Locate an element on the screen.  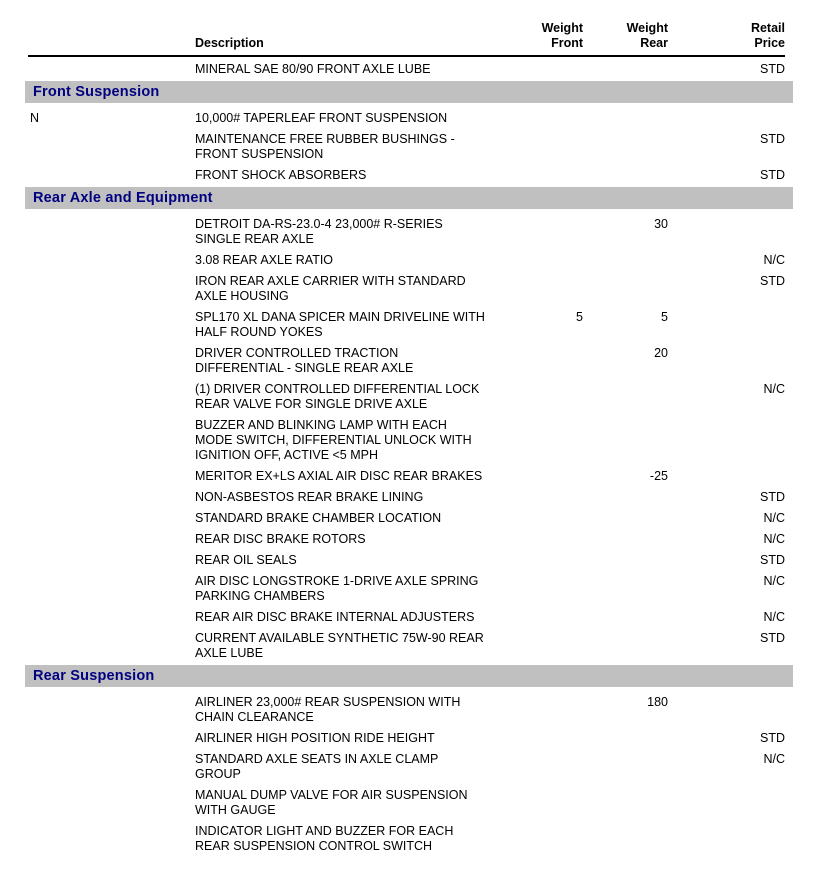
row-description: REAR AIR DISC BRAKE INTERNAL ADJUSTERS is located at coordinates (335, 617).